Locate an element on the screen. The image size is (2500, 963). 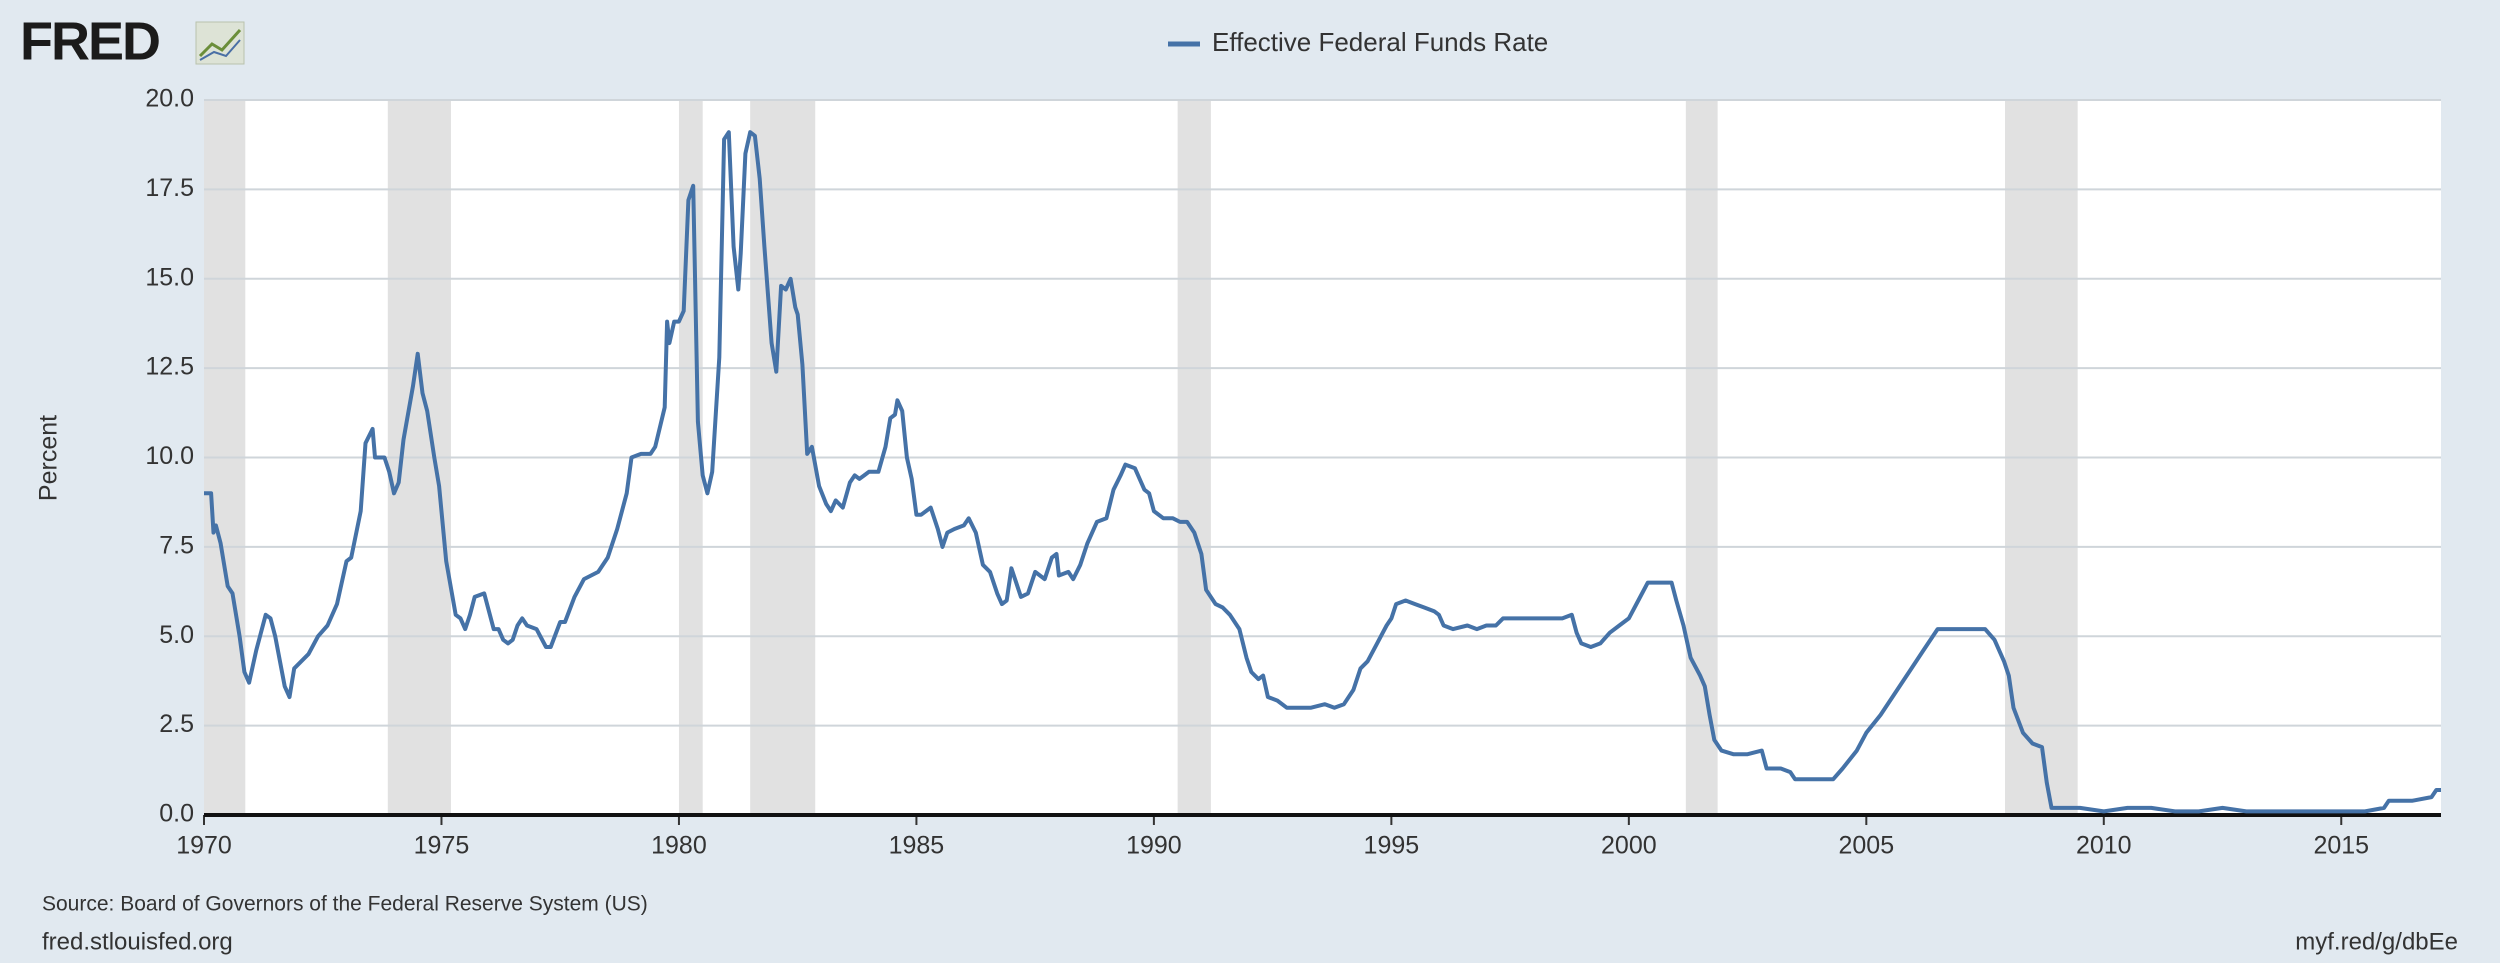
y-tick-label: 10.0 is located at coordinates (169, 456).